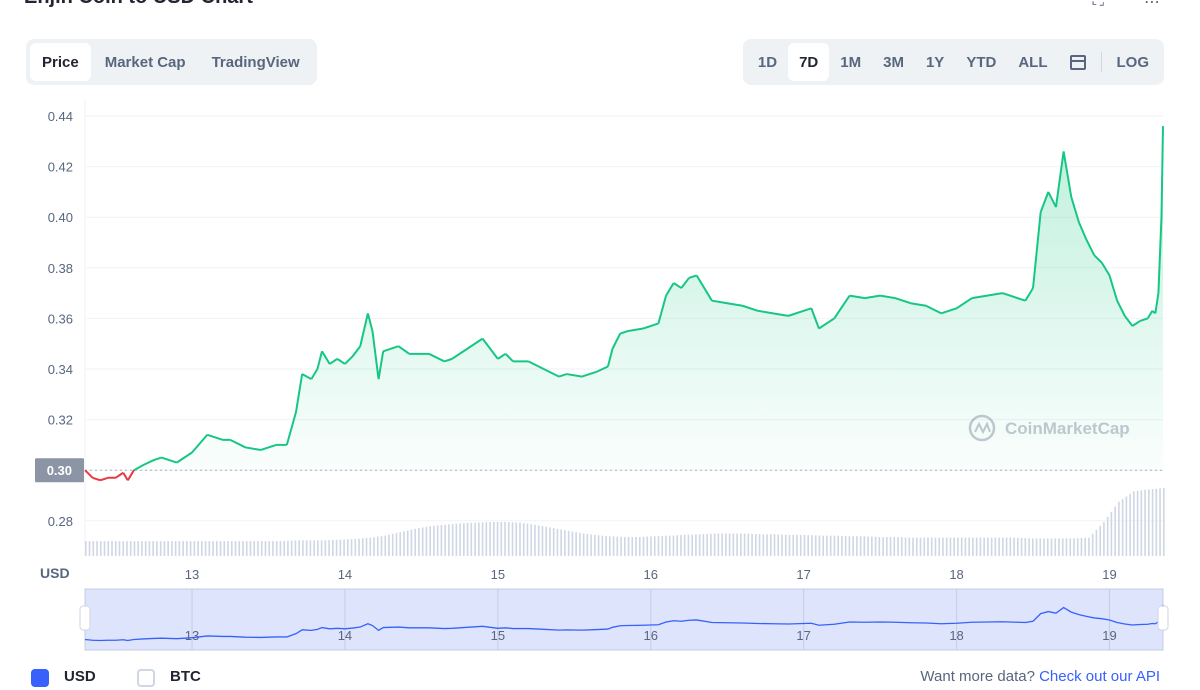  I want to click on more-icon: ⋯, so click(1152, 5).